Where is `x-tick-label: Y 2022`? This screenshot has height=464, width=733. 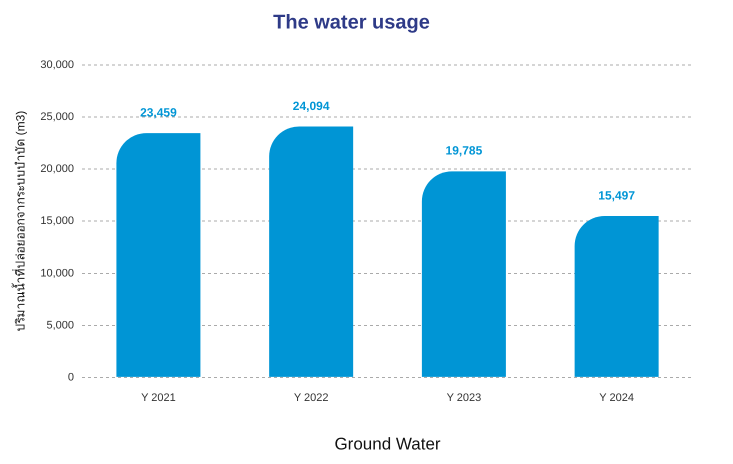
x-tick-label: Y 2022 is located at coordinates (311, 398).